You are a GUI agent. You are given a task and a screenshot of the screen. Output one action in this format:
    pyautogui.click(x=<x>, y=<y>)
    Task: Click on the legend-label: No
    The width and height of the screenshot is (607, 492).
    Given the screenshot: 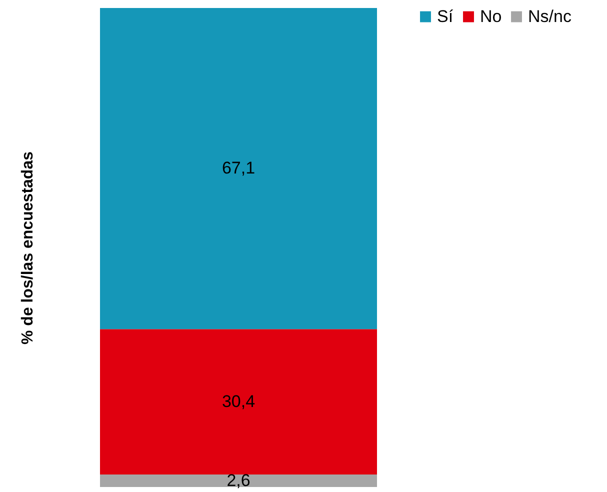 What is the action you would take?
    pyautogui.click(x=491, y=16)
    